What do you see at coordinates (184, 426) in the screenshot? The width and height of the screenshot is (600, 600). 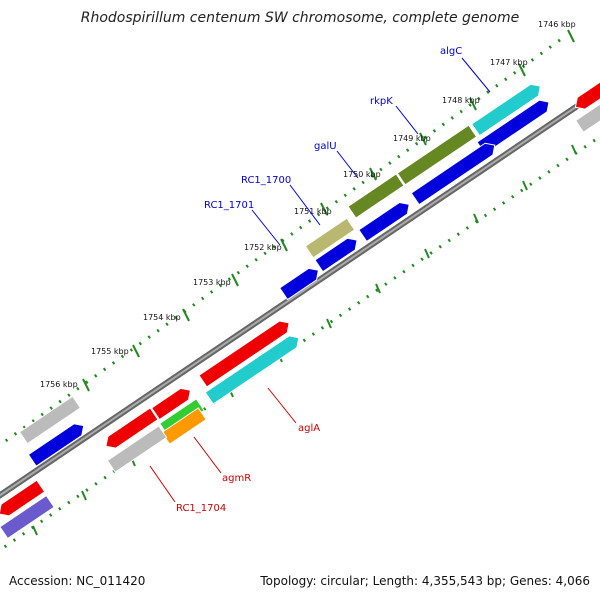 I see `gene-feature-orange-agmR` at bounding box center [184, 426].